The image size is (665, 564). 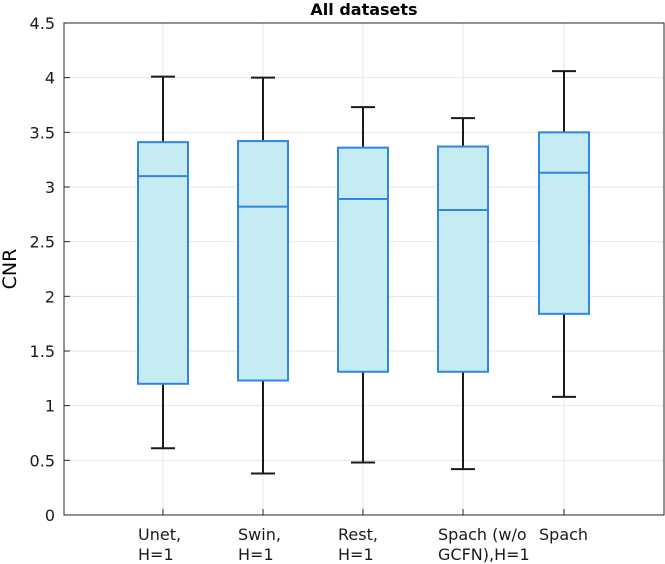 What do you see at coordinates (484, 554) in the screenshot?
I see `x-tick-label-line: GCFN),H=1` at bounding box center [484, 554].